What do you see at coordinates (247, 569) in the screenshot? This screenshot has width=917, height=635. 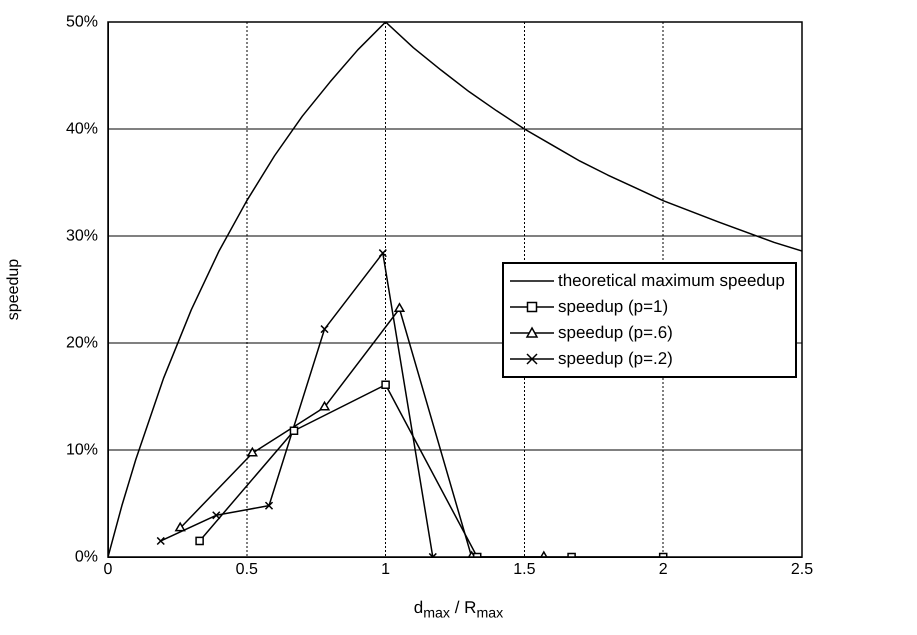 I see `x-tick-label: 0.5` at bounding box center [247, 569].